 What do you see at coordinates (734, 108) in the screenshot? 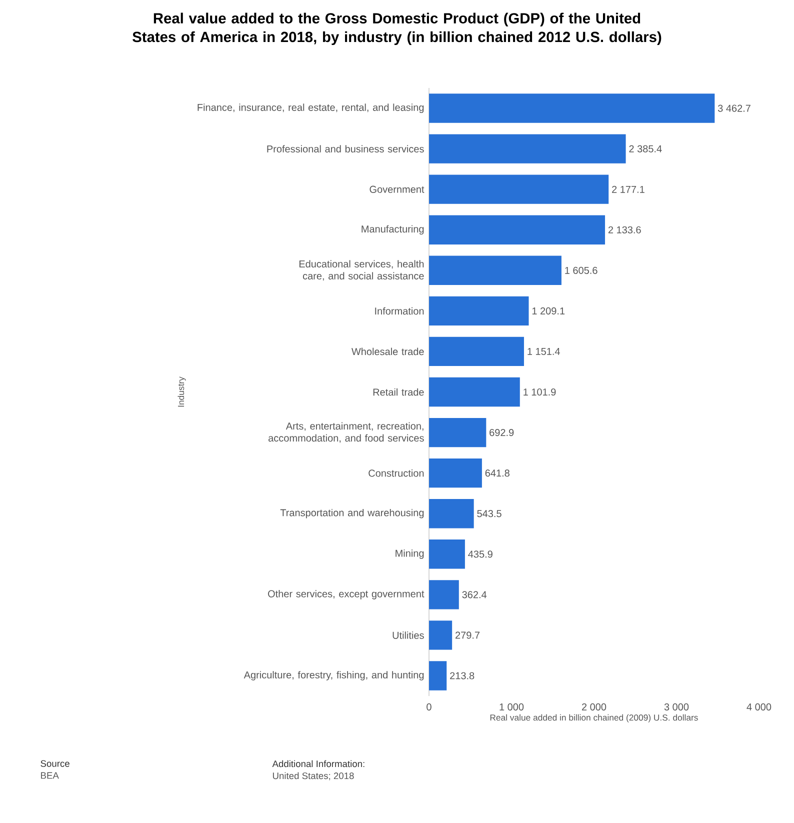
I see `data-label: 3 462.7` at bounding box center [734, 108].